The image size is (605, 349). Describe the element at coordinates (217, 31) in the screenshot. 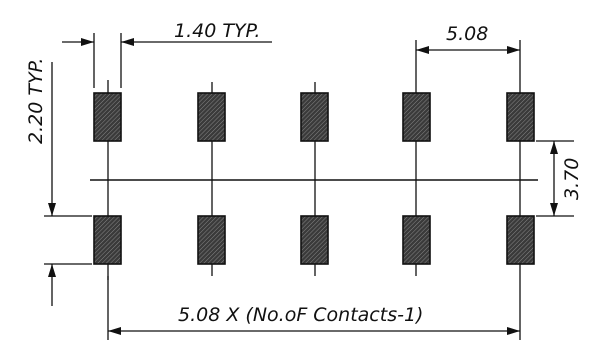

I see `pad-width-label: 1.40 TYP.` at that location.